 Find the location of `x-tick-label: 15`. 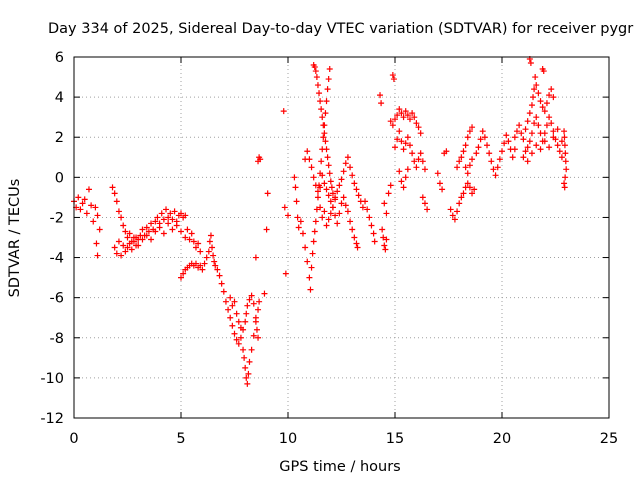

x-tick-label: 15 is located at coordinates (395, 439).